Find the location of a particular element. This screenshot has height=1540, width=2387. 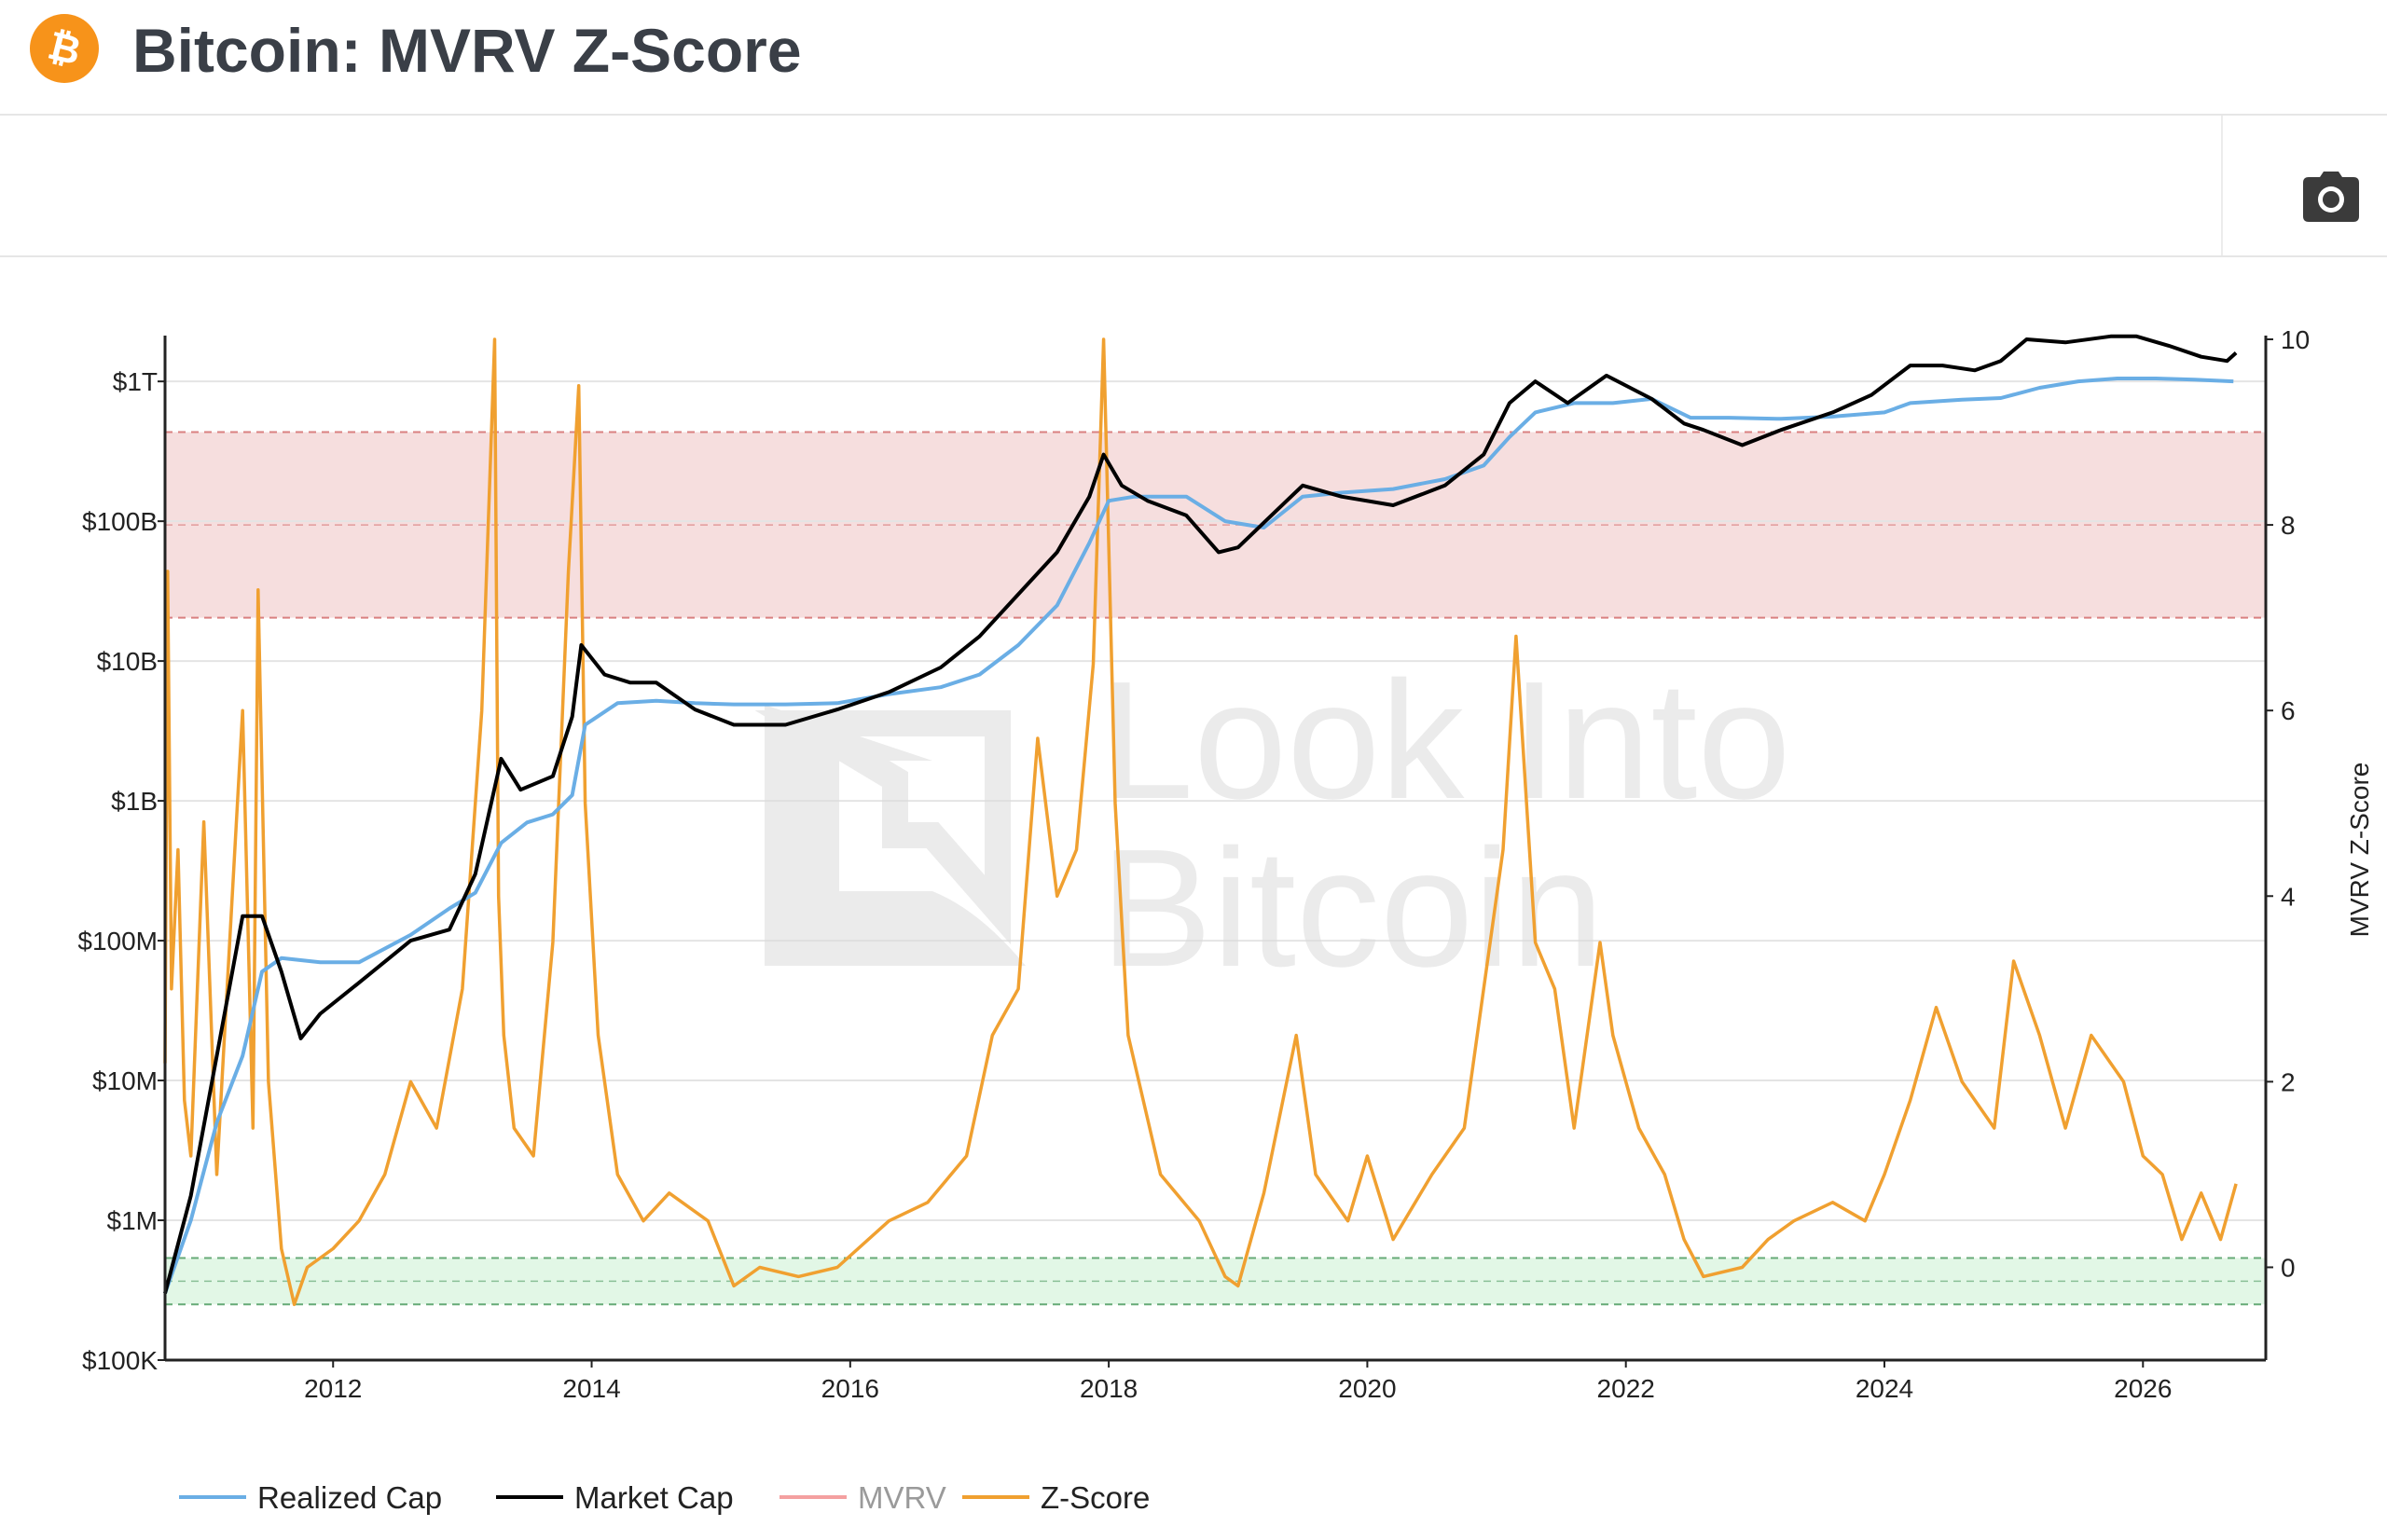

watermark: Look Into Bitcoin is located at coordinates (1272, 824).